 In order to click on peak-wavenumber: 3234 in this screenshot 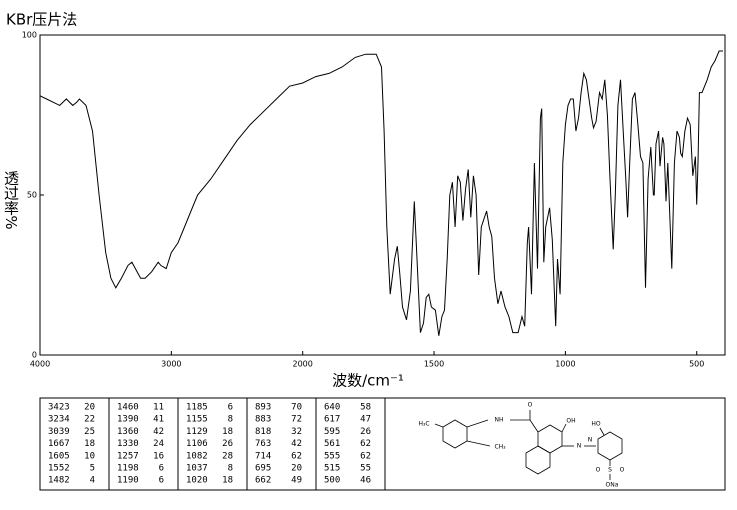, I will do `click(59, 420)`.